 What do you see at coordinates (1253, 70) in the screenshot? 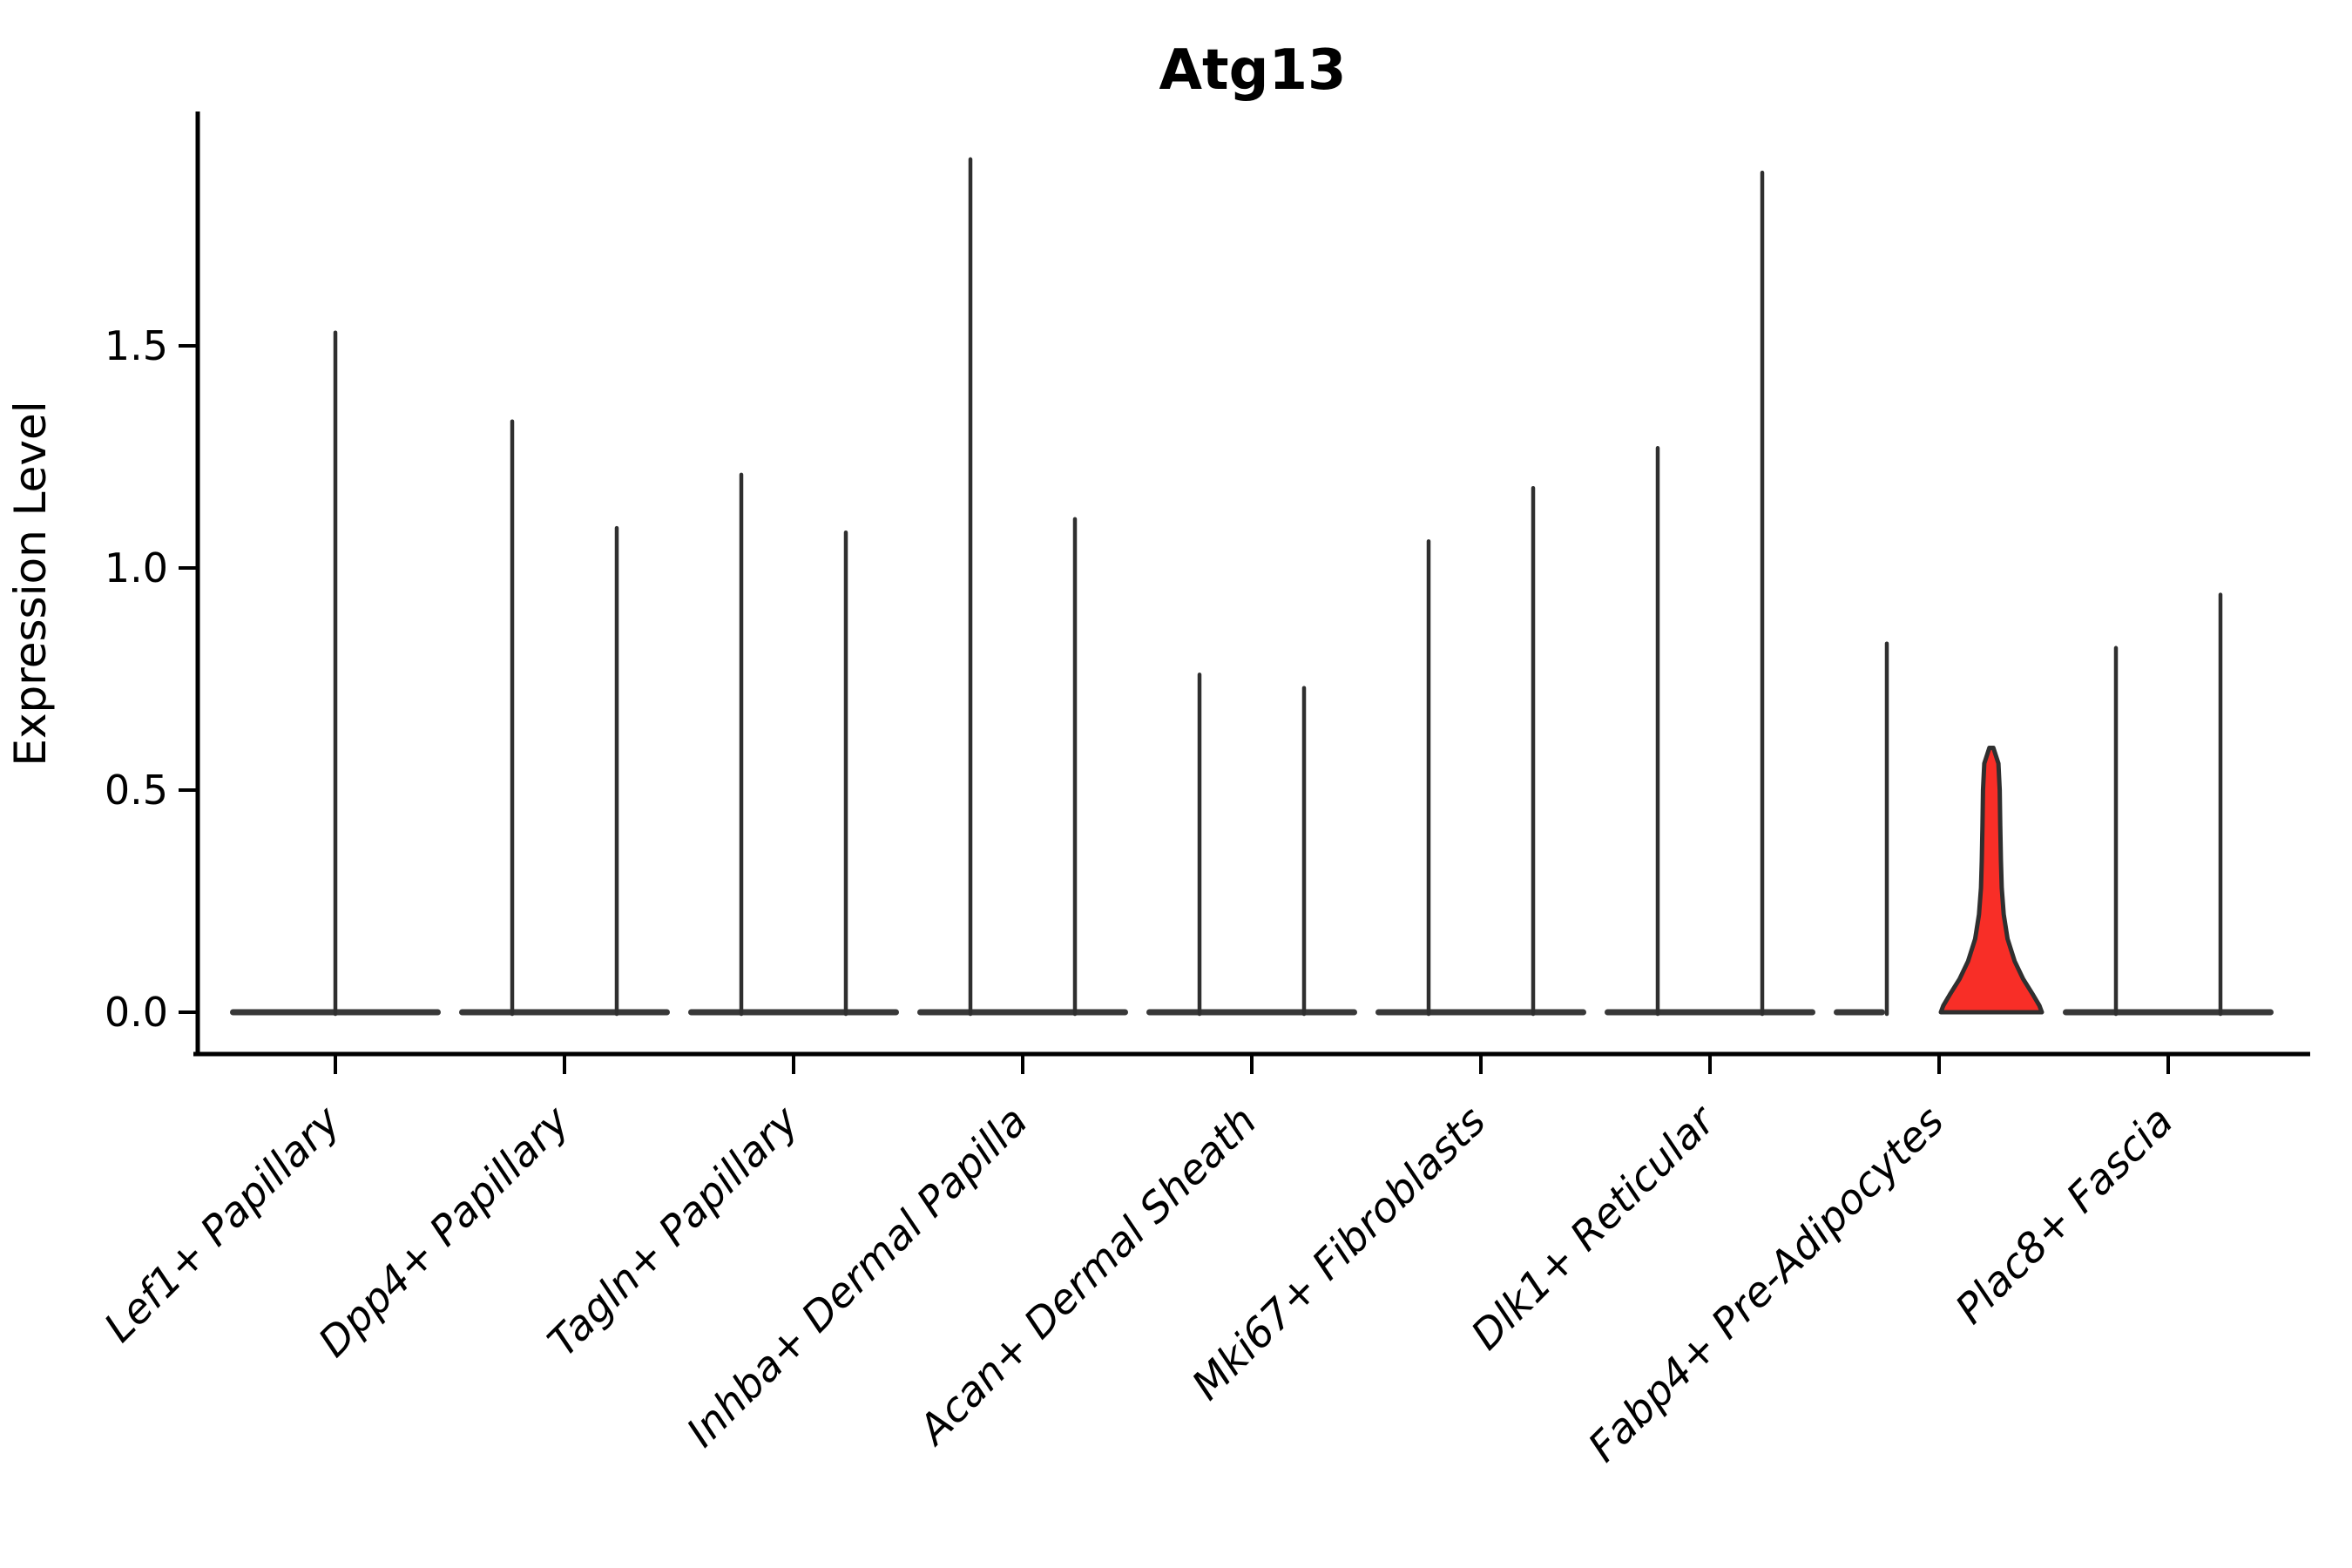
I see `chart-title: Atg13` at bounding box center [1253, 70].